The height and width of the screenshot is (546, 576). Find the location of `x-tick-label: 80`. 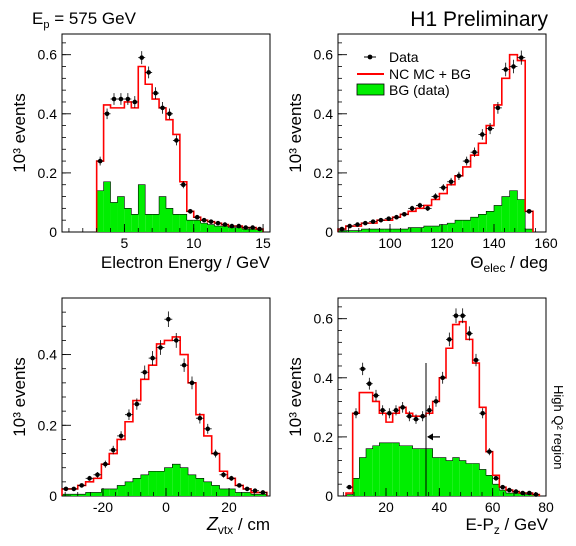

x-tick-label: 80 is located at coordinates (546, 507).